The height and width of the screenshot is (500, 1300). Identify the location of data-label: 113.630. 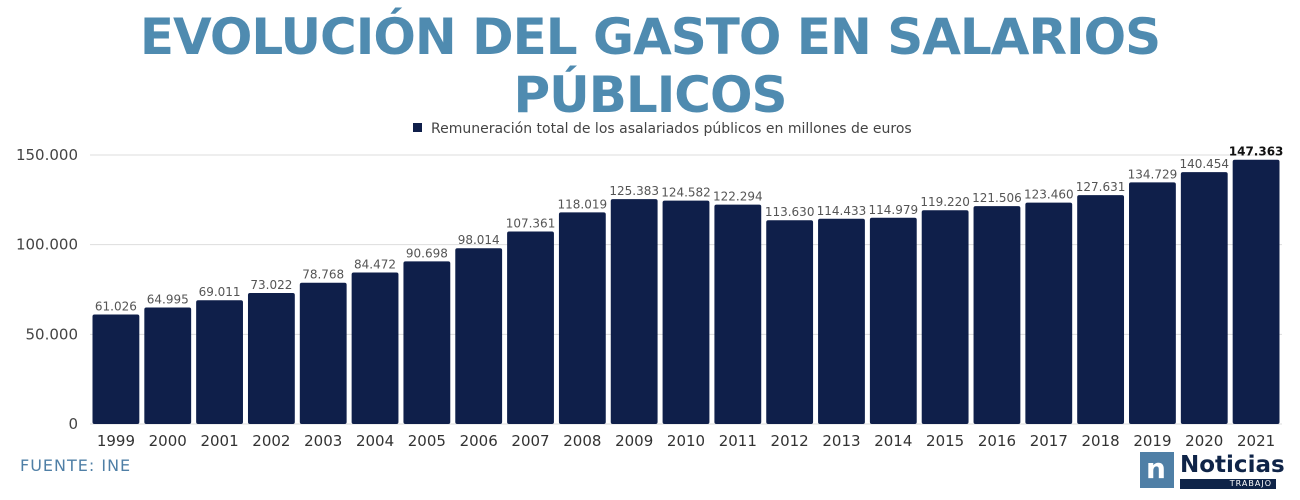
(790, 212).